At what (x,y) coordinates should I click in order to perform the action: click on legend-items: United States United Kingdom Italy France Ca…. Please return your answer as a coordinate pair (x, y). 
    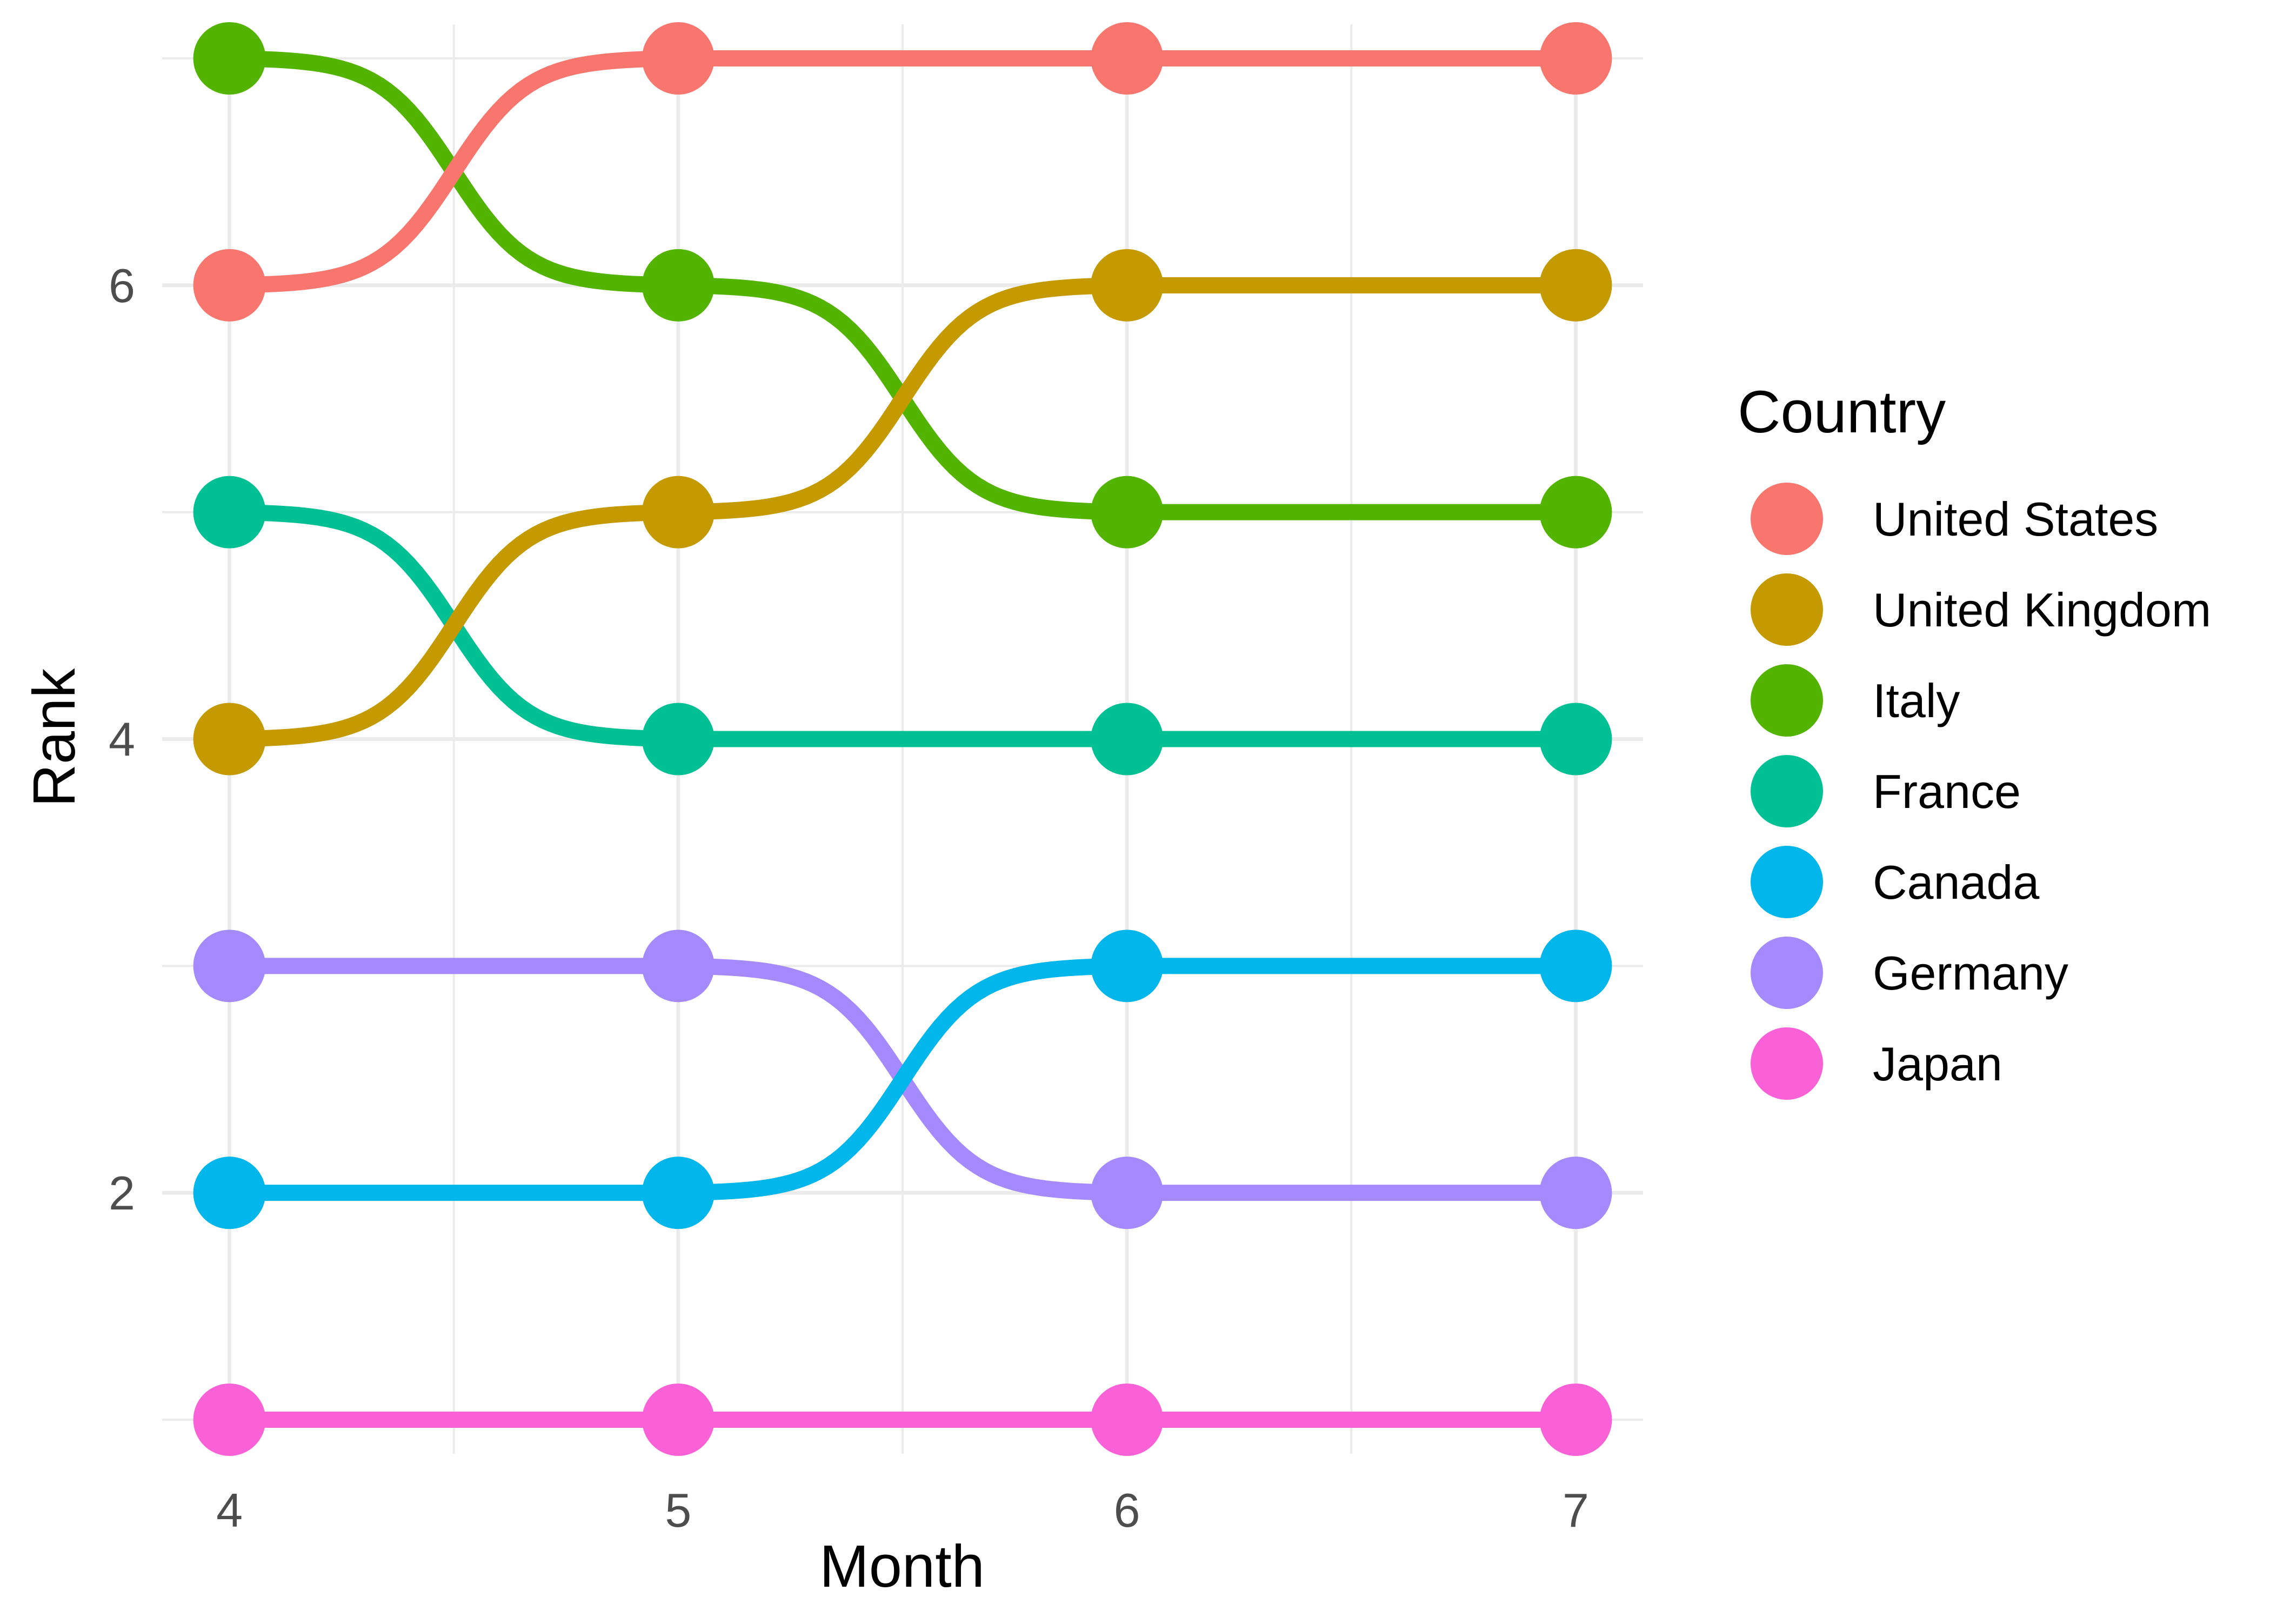
    Looking at the image, I should click on (1981, 791).